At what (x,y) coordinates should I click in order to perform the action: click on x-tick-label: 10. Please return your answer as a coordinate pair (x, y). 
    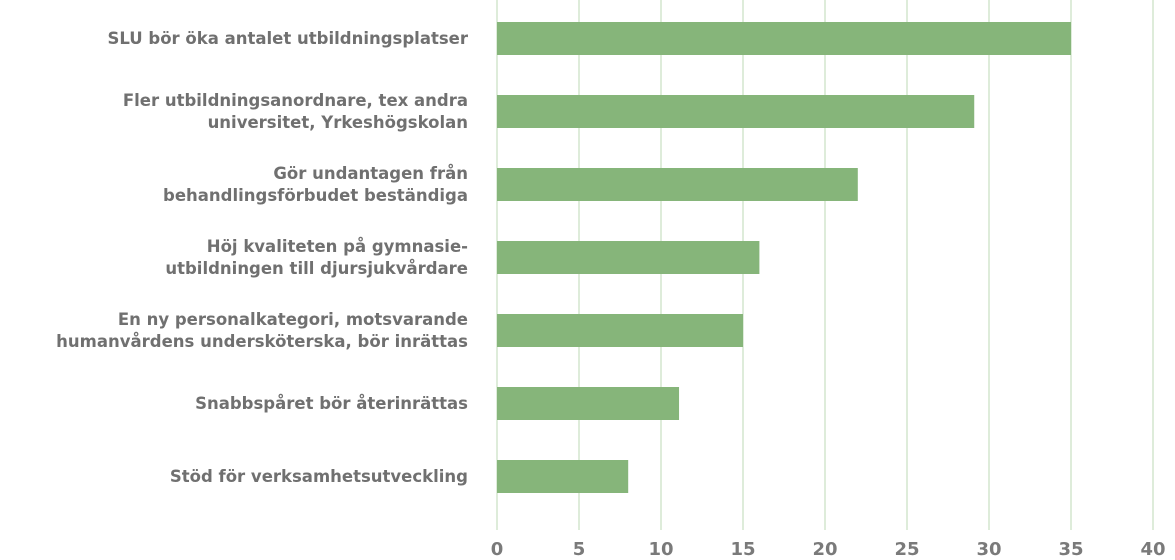
    Looking at the image, I should click on (660, 549).